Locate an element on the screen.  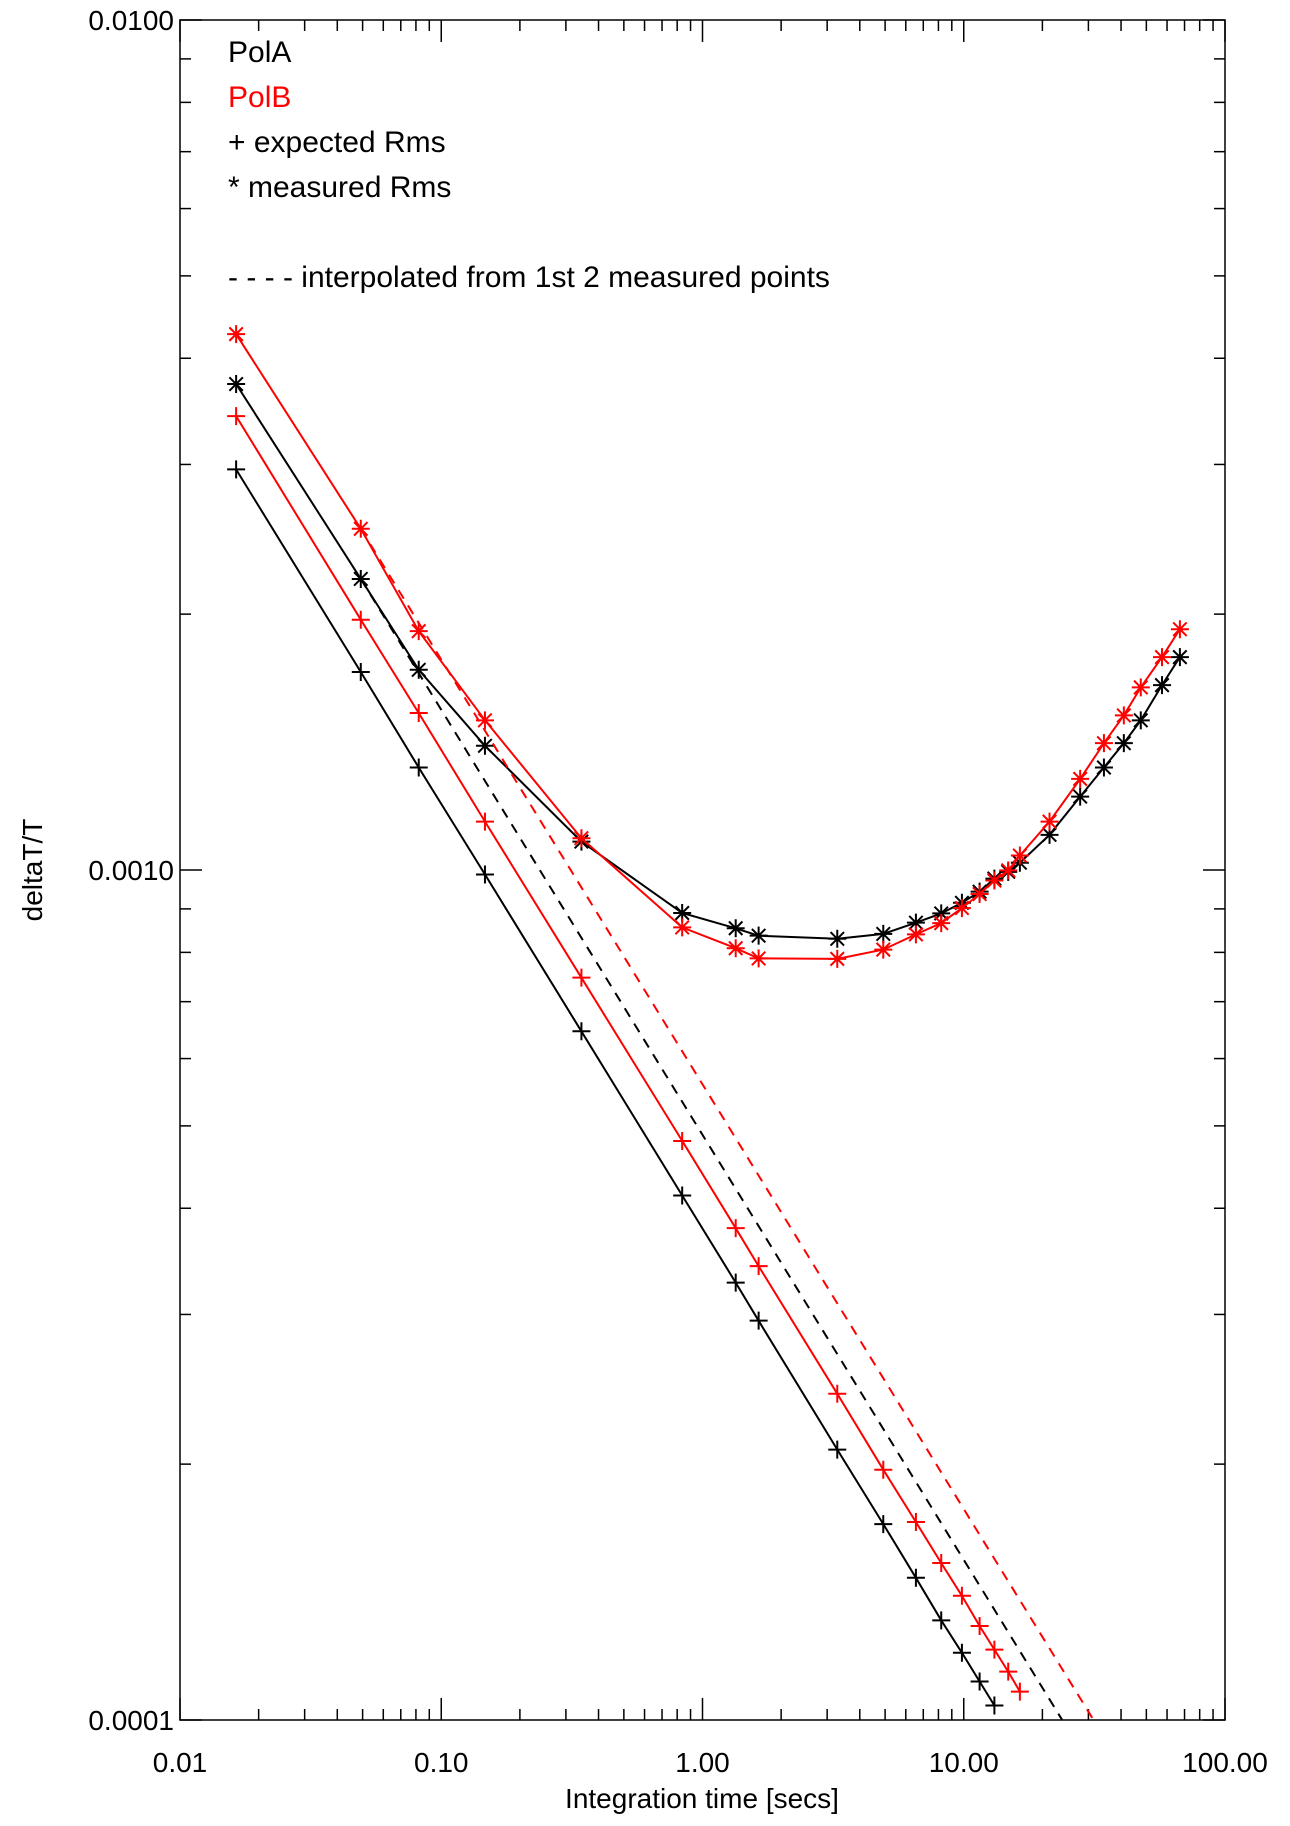
x-tick-label: 0.10 is located at coordinates (441, 1762).